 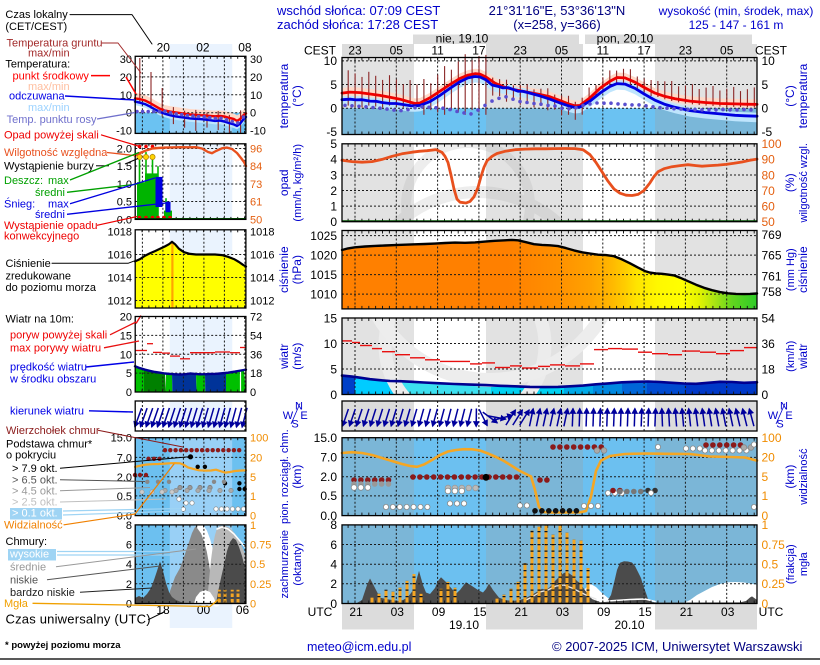 I want to click on svg-text: Wystąpienie burzy, so click(x=49, y=167).